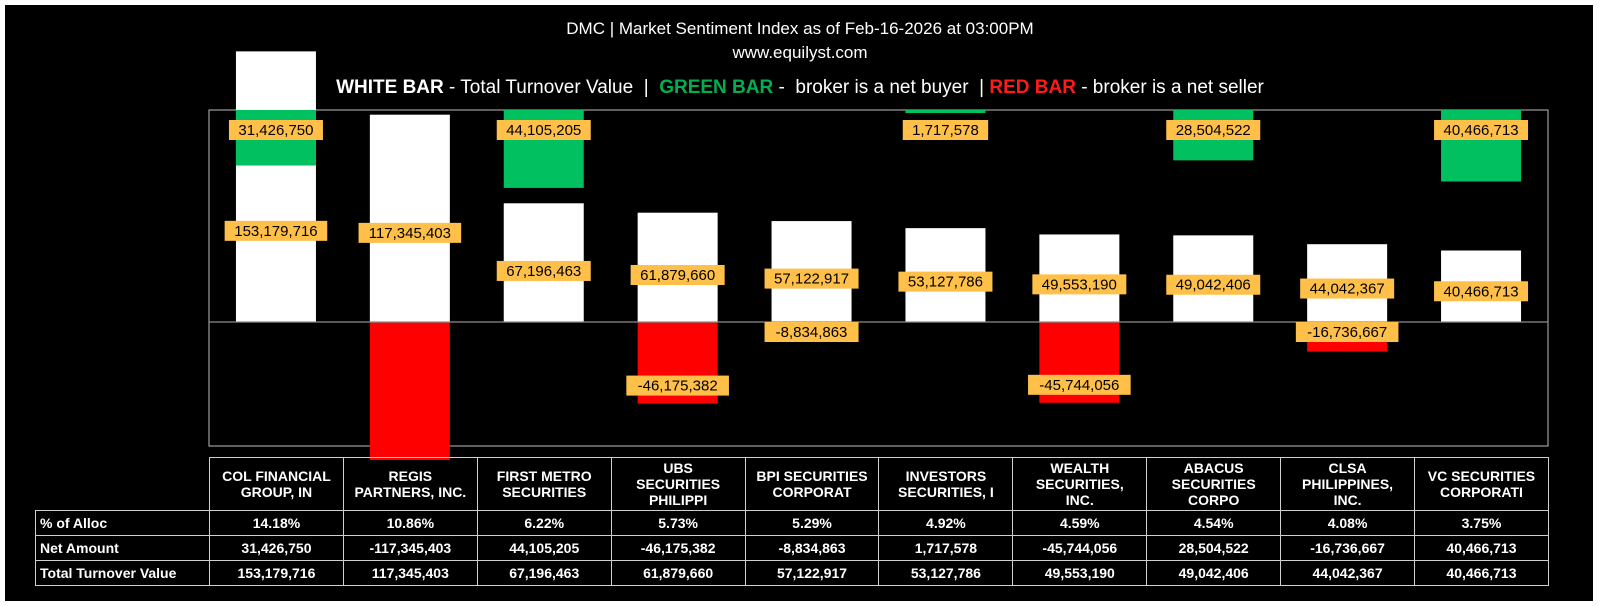 Image resolution: width=1600 pixels, height=606 pixels. Describe the element at coordinates (275, 186) in the screenshot. I see `turnover-bar` at that location.